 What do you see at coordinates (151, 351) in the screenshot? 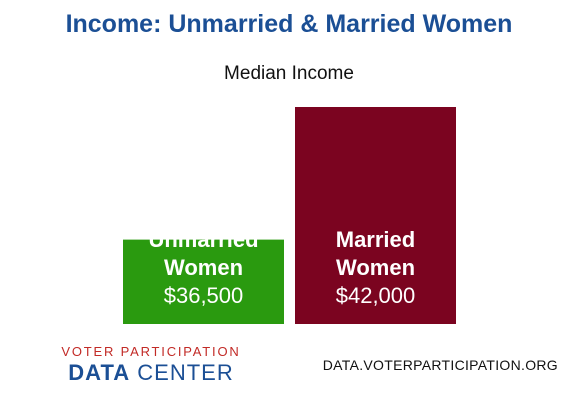
I see `logo-top-text: VOTER PARTICIPATION` at bounding box center [151, 351].